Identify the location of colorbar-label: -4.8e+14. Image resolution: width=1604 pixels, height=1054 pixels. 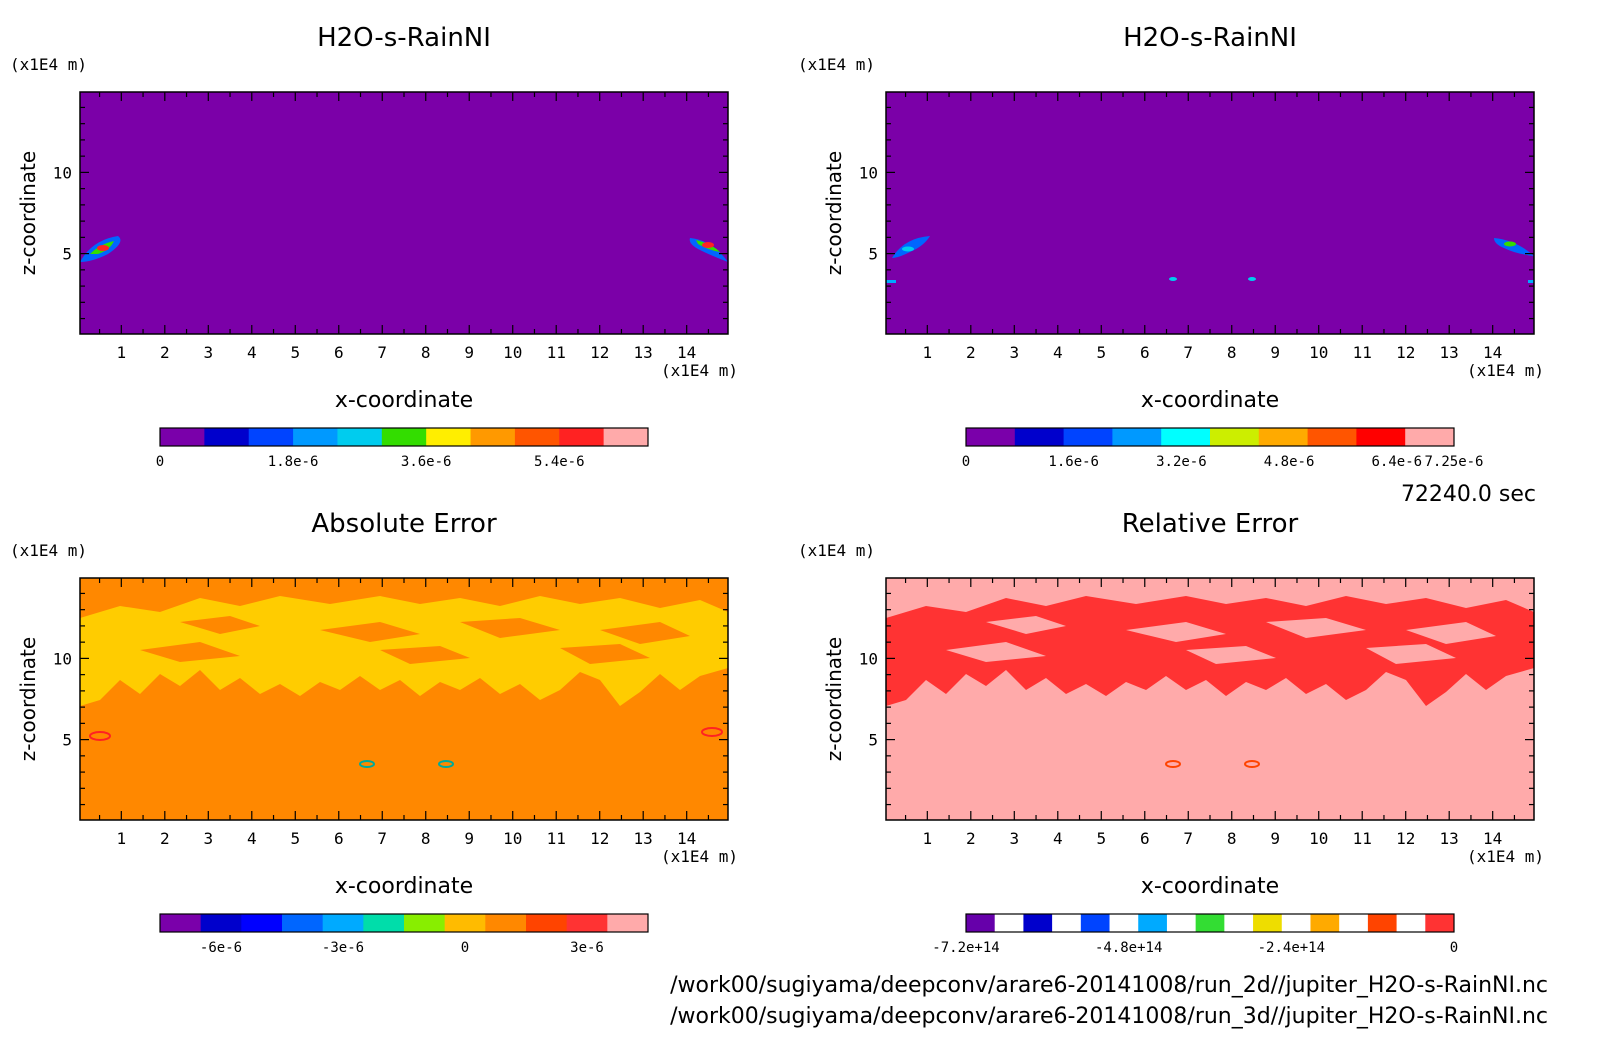
(1128, 948).